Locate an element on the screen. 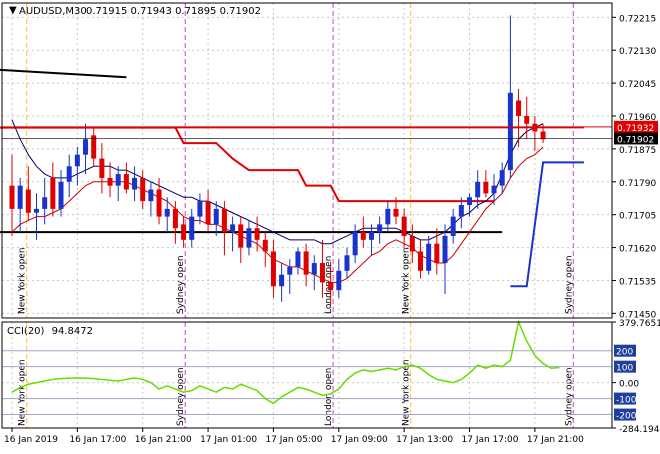  cci-tick-label: -284.1944 is located at coordinates (639, 430).